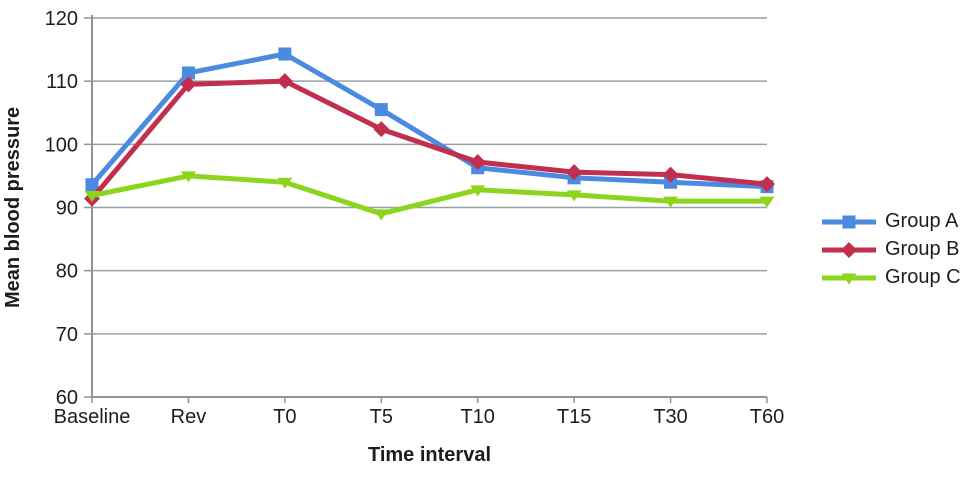 This screenshot has width=962, height=478. I want to click on legend-label: Group C, so click(923, 277).